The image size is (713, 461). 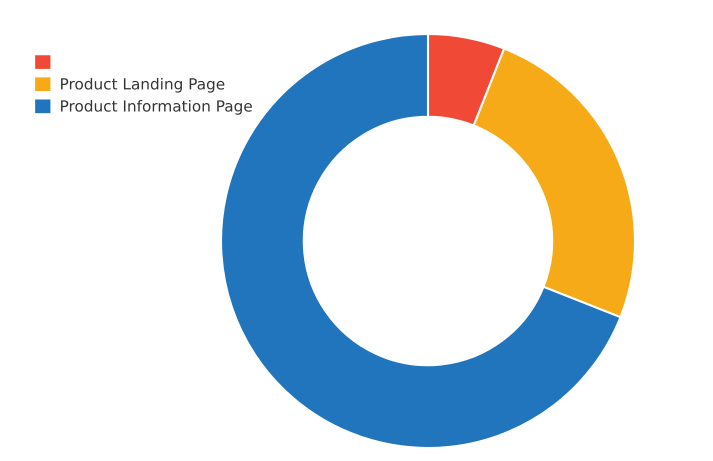 I want to click on legend-label: Product Information Page, so click(x=156, y=107).